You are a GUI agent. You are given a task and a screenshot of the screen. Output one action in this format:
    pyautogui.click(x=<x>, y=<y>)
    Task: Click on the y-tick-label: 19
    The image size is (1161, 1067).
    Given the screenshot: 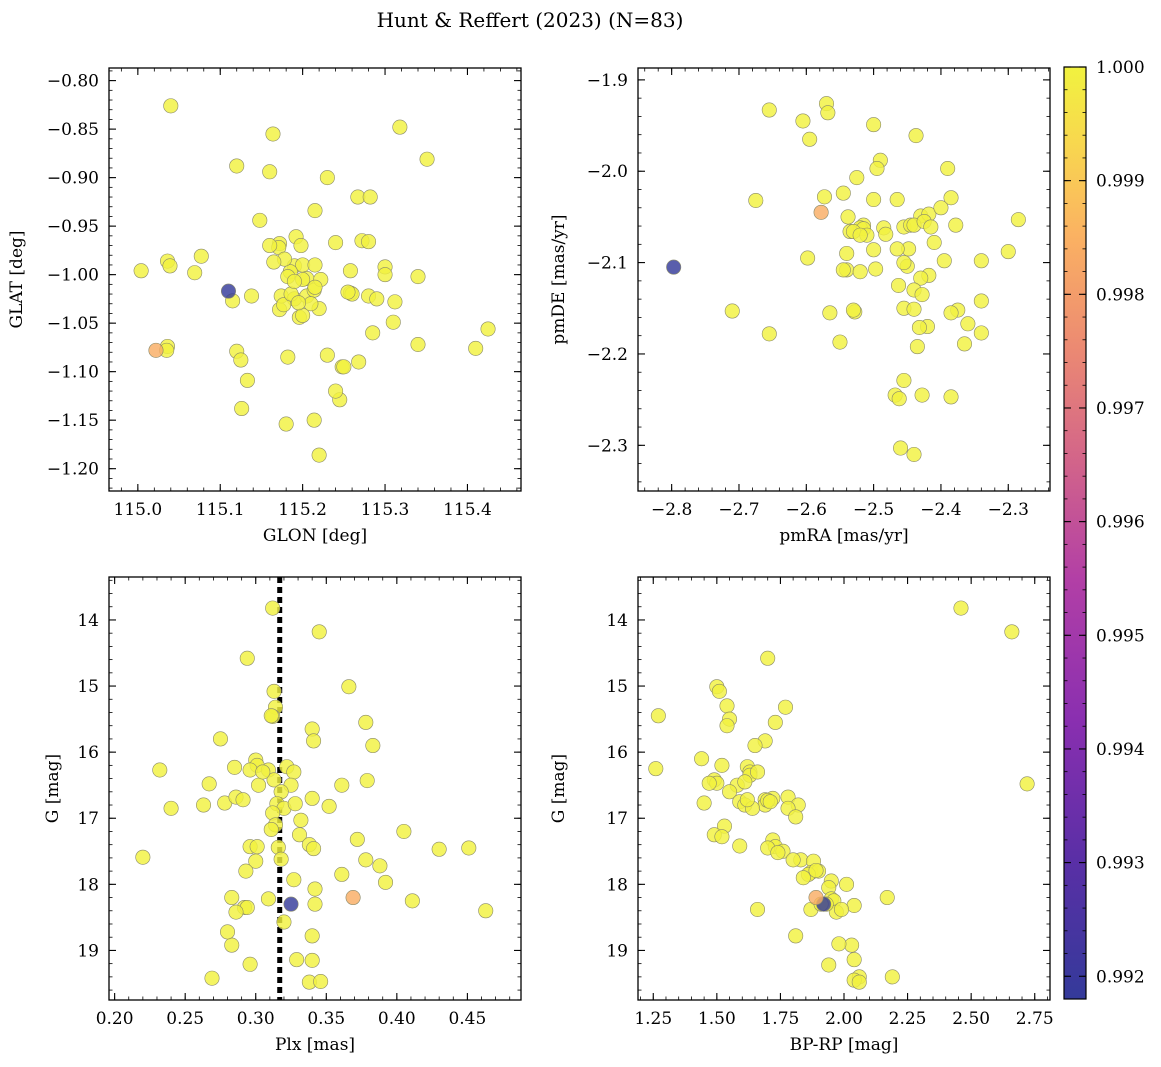 What is the action you would take?
    pyautogui.click(x=617, y=951)
    